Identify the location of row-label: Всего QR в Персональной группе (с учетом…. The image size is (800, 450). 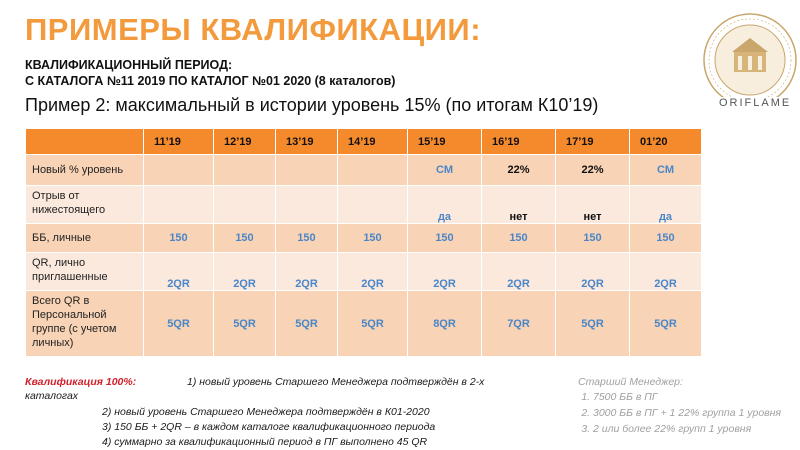
(84, 323).